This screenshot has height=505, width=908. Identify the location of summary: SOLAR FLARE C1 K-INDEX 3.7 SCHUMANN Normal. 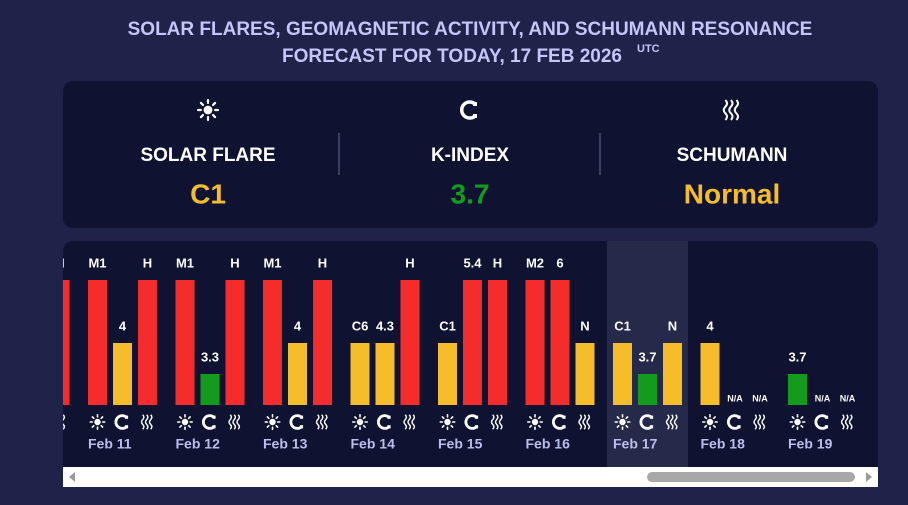
(463, 177).